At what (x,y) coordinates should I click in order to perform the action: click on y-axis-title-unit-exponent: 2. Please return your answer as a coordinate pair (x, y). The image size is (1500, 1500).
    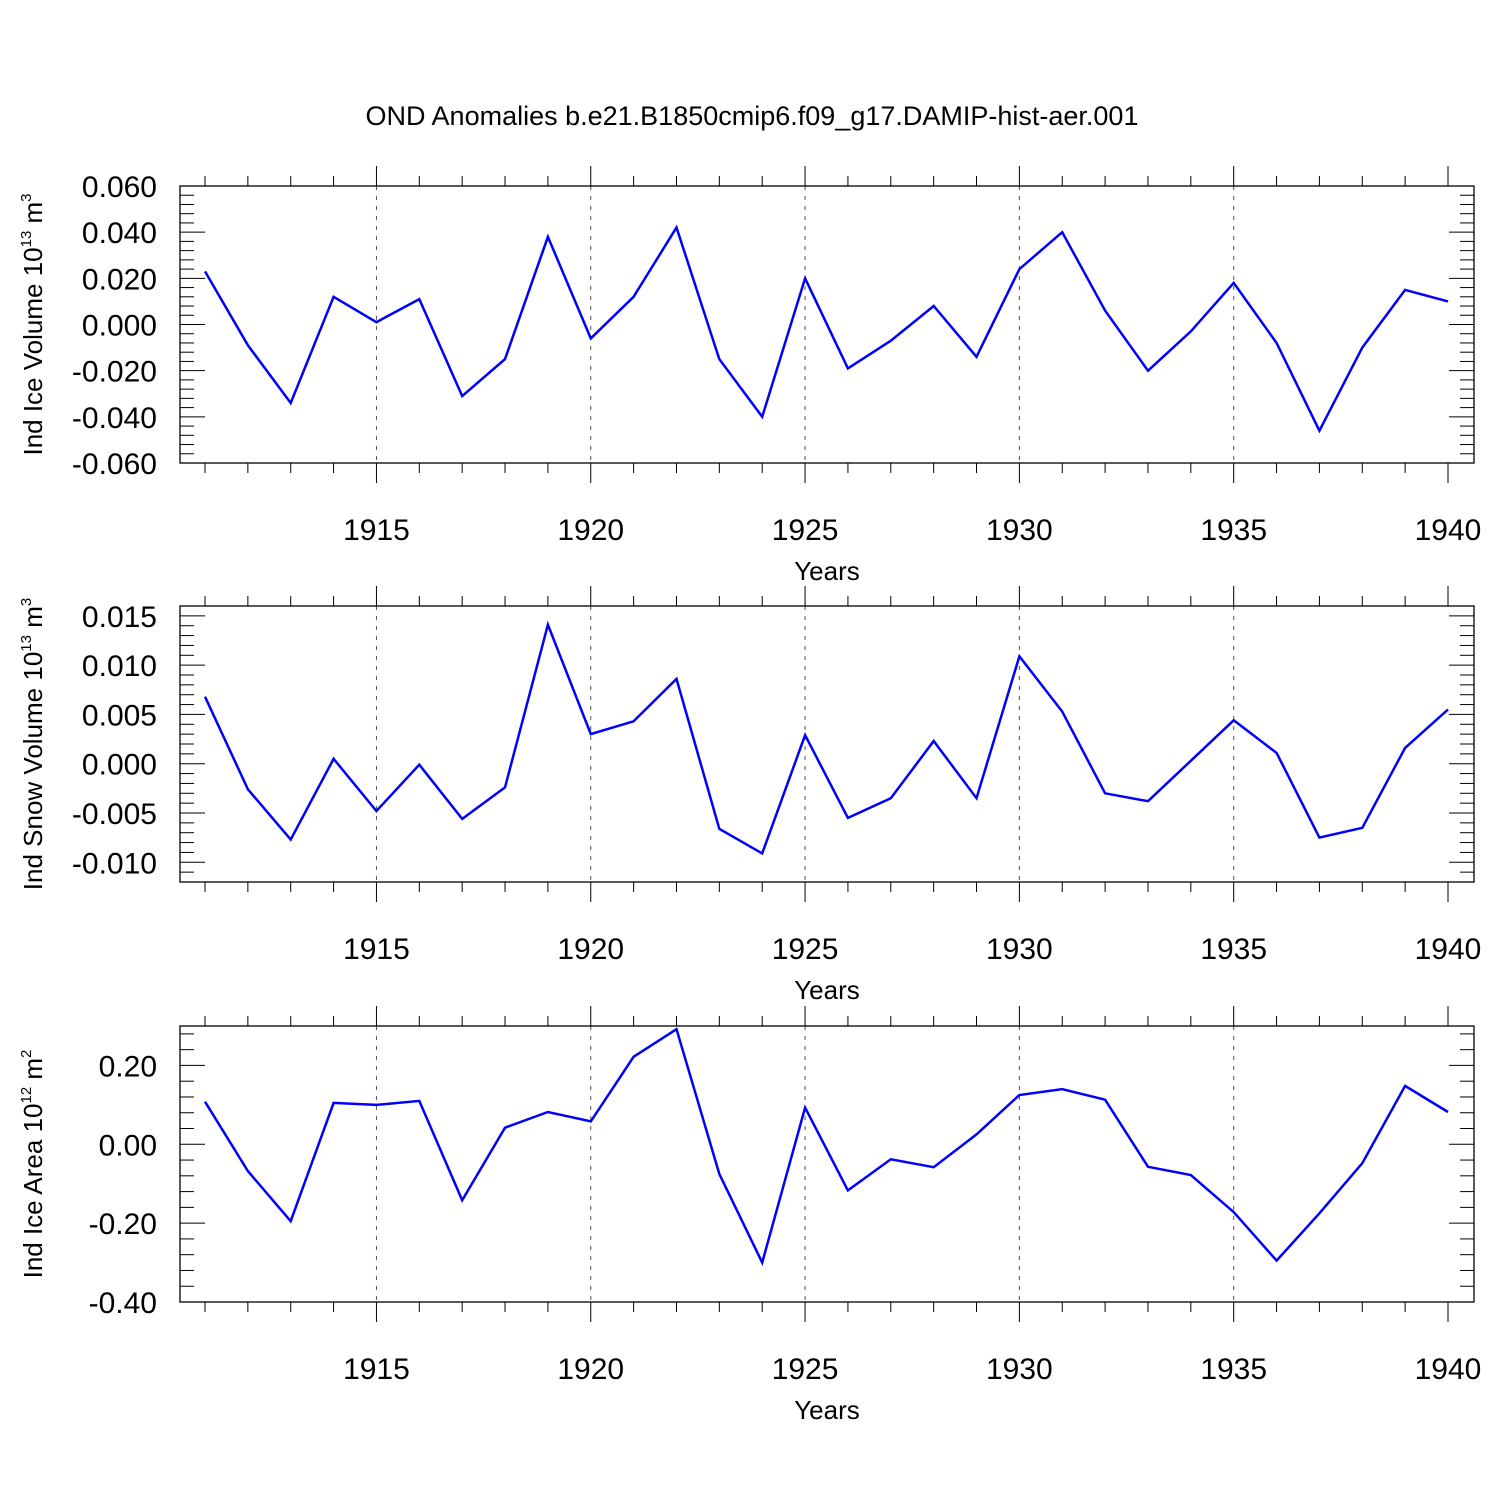
    Looking at the image, I should click on (26, 1054).